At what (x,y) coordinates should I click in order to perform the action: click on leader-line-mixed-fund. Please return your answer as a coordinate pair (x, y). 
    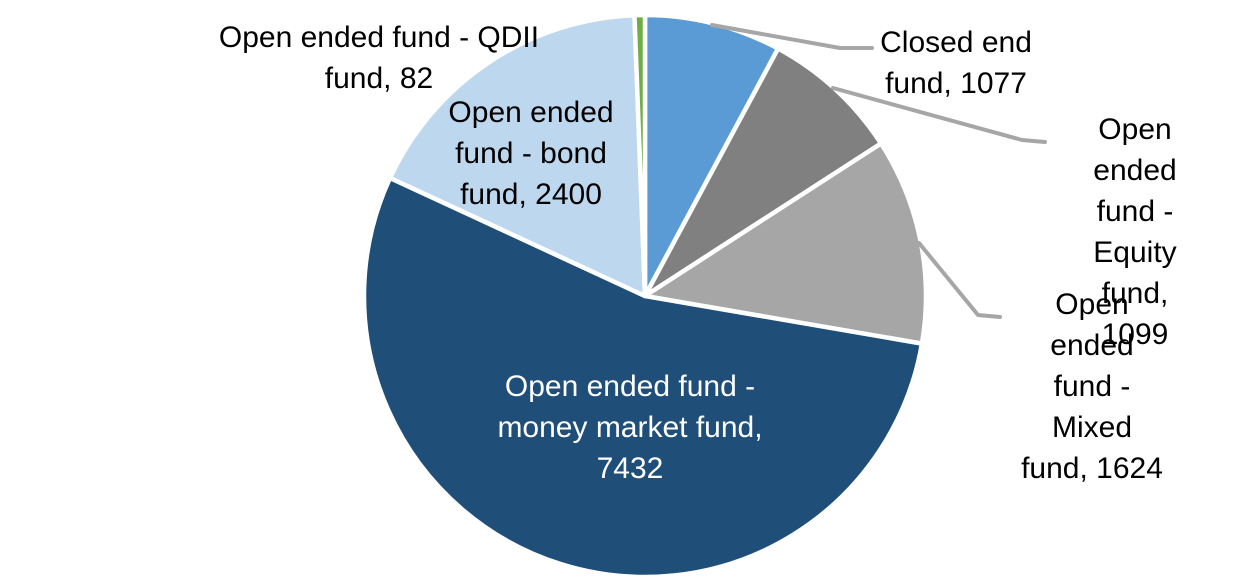
    Looking at the image, I should click on (959, 280).